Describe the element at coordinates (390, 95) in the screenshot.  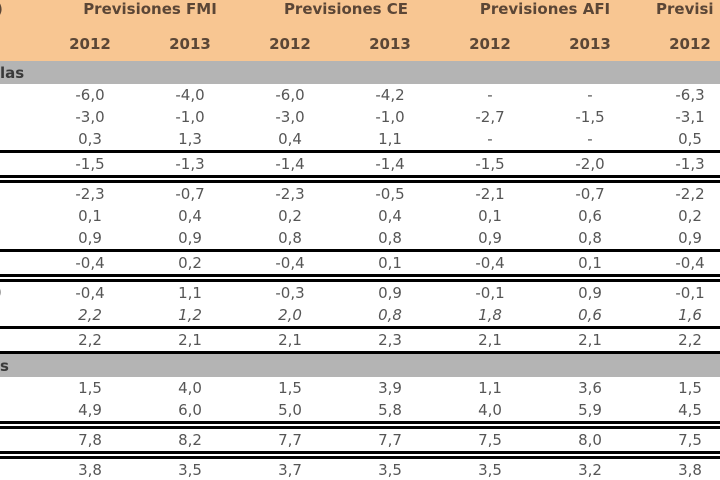
I see `table-cell: -4,2` at that location.